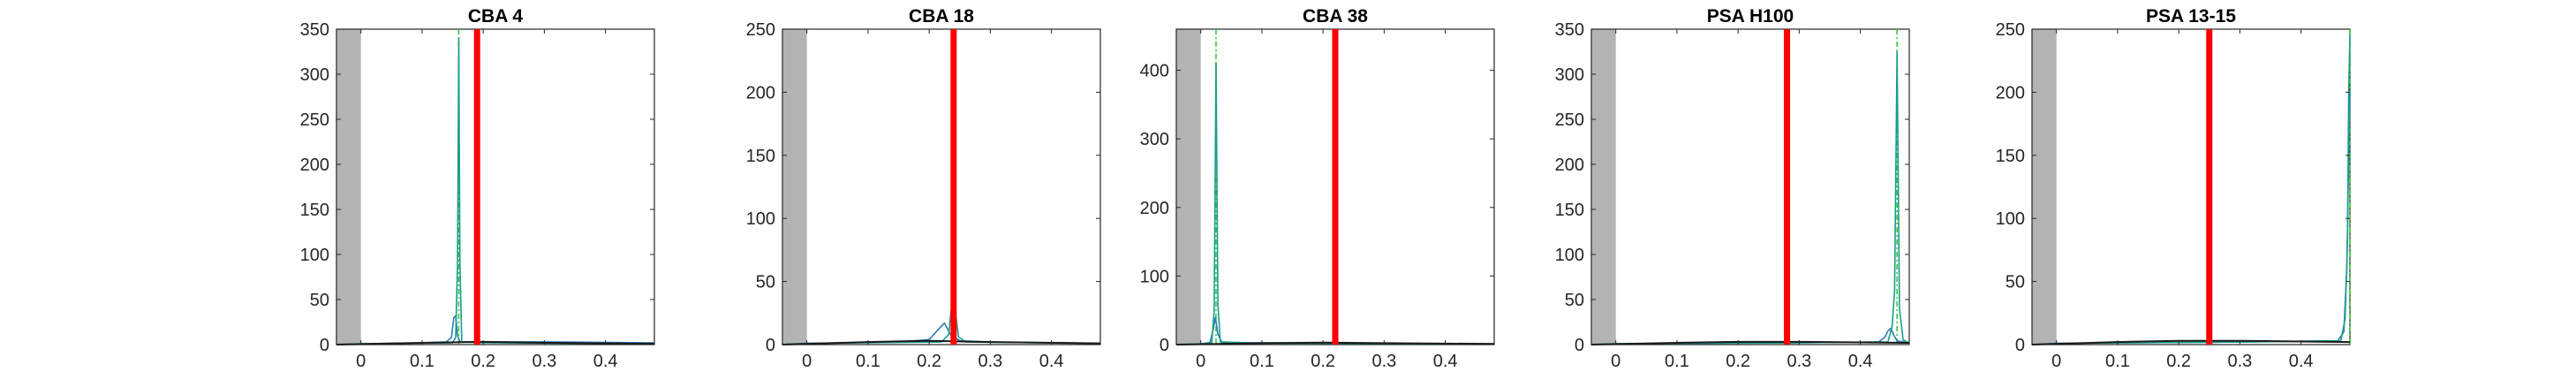  I want to click on chart-panel-3: 0 0.1 0.2 0.3 0.4 0 100 200 300 400 CBA 38, so click(1317, 188).